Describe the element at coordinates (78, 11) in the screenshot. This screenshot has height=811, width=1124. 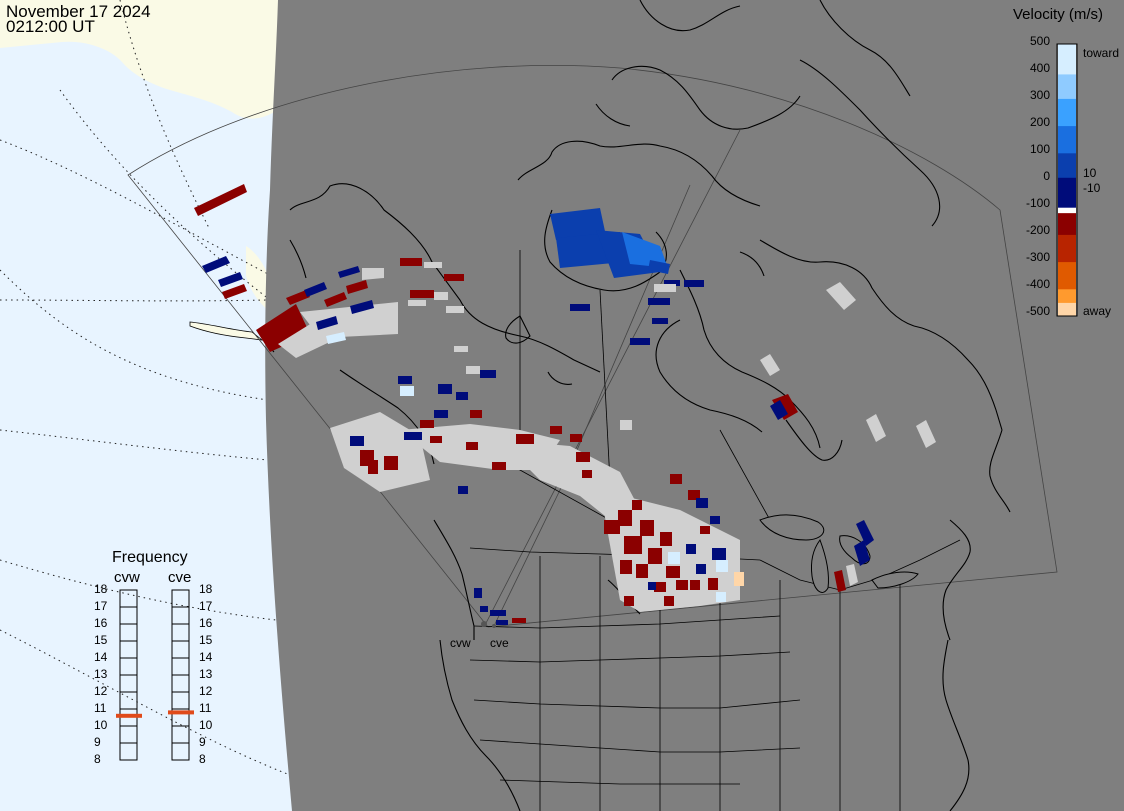
I see `date-label: November 17 2024` at that location.